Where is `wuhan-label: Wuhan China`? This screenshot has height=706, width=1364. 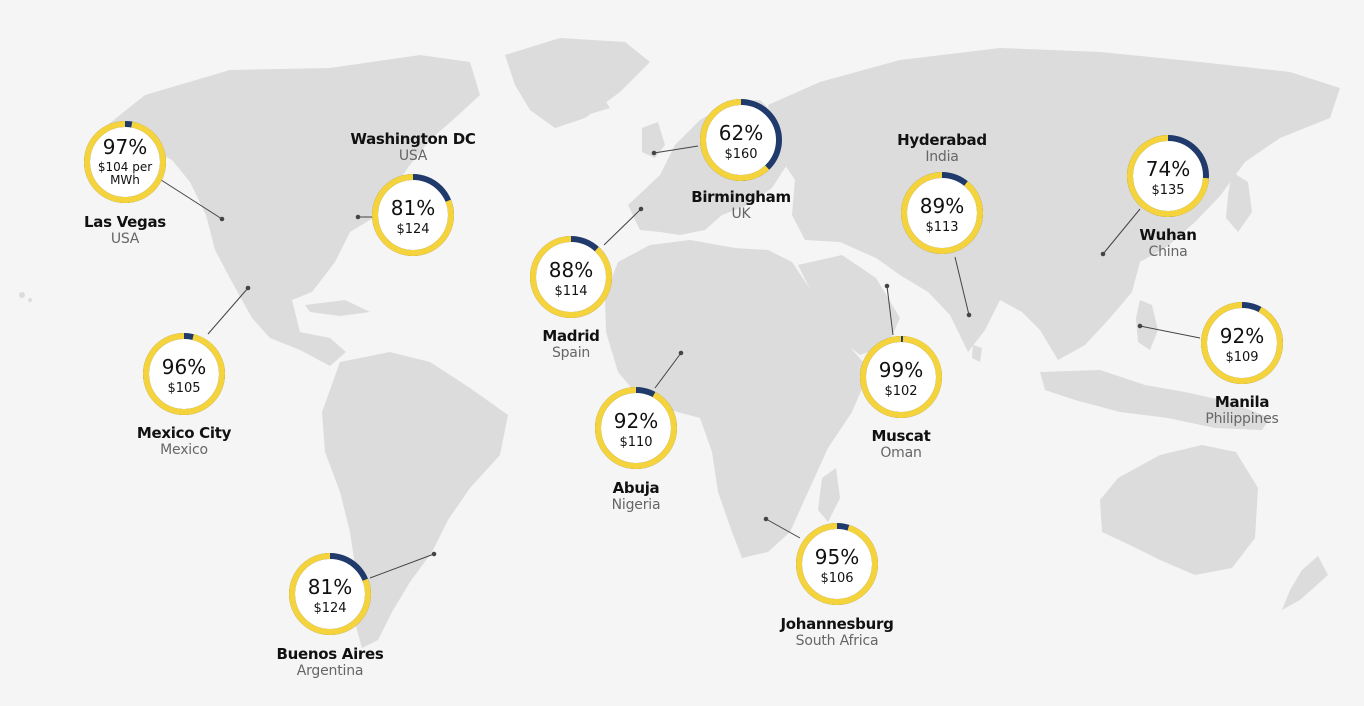
wuhan-label: Wuhan China is located at coordinates (1168, 243).